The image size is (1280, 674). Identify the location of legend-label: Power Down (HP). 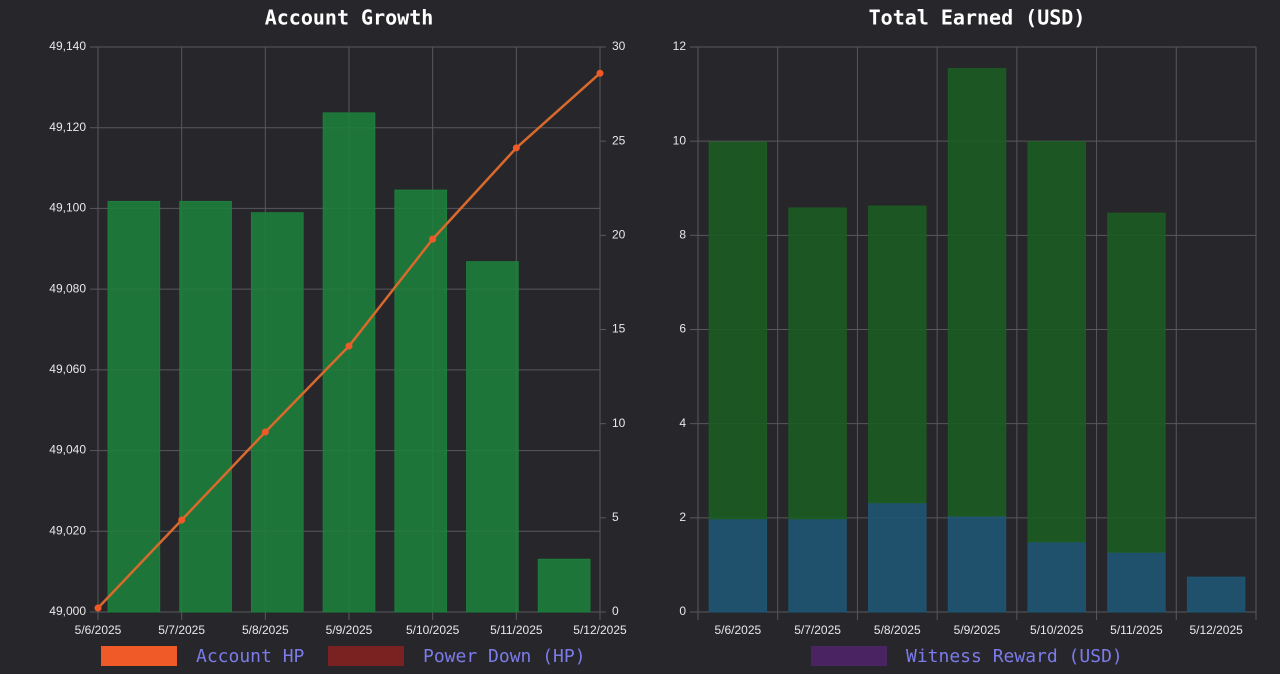
(504, 656).